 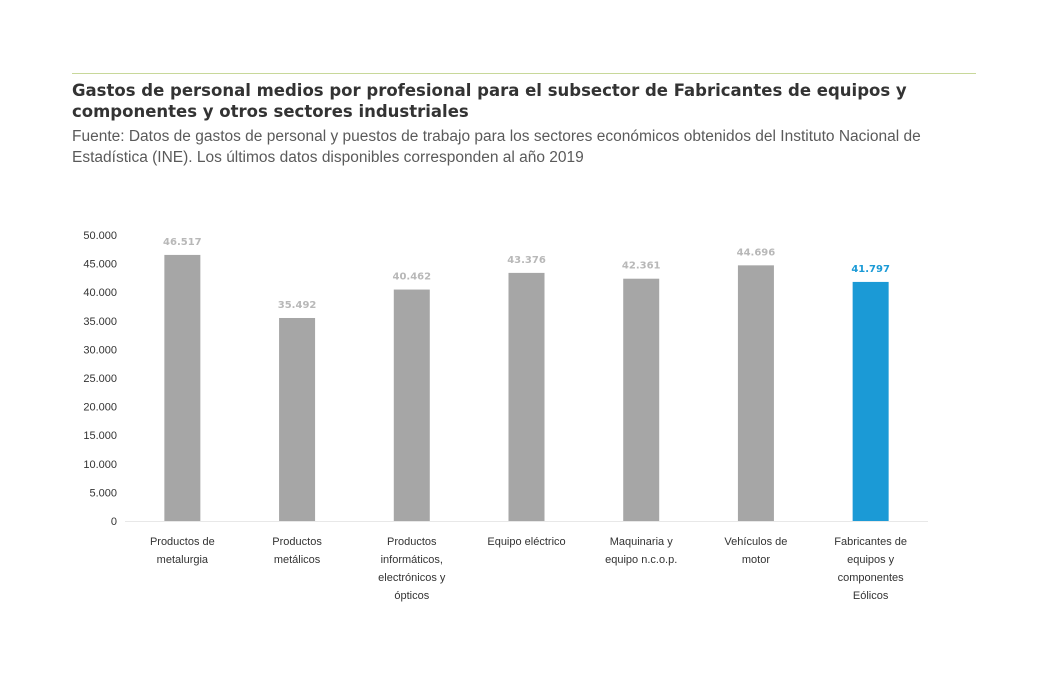 What do you see at coordinates (103, 493) in the screenshot?
I see `y-tick-label: 5.000` at bounding box center [103, 493].